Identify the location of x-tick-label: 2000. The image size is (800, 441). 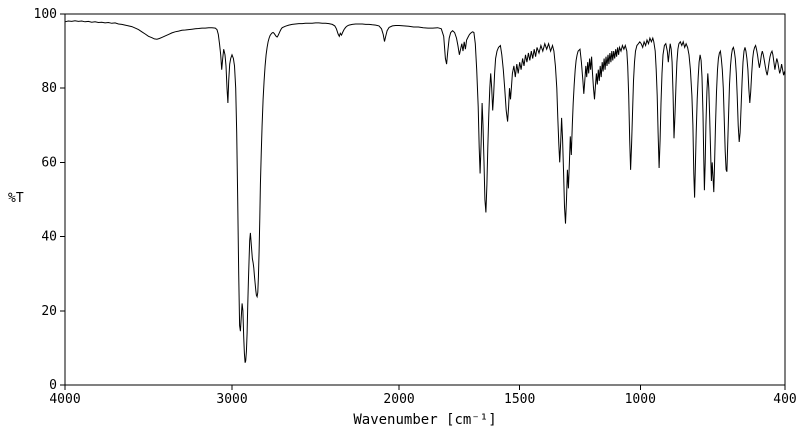
(398, 399).